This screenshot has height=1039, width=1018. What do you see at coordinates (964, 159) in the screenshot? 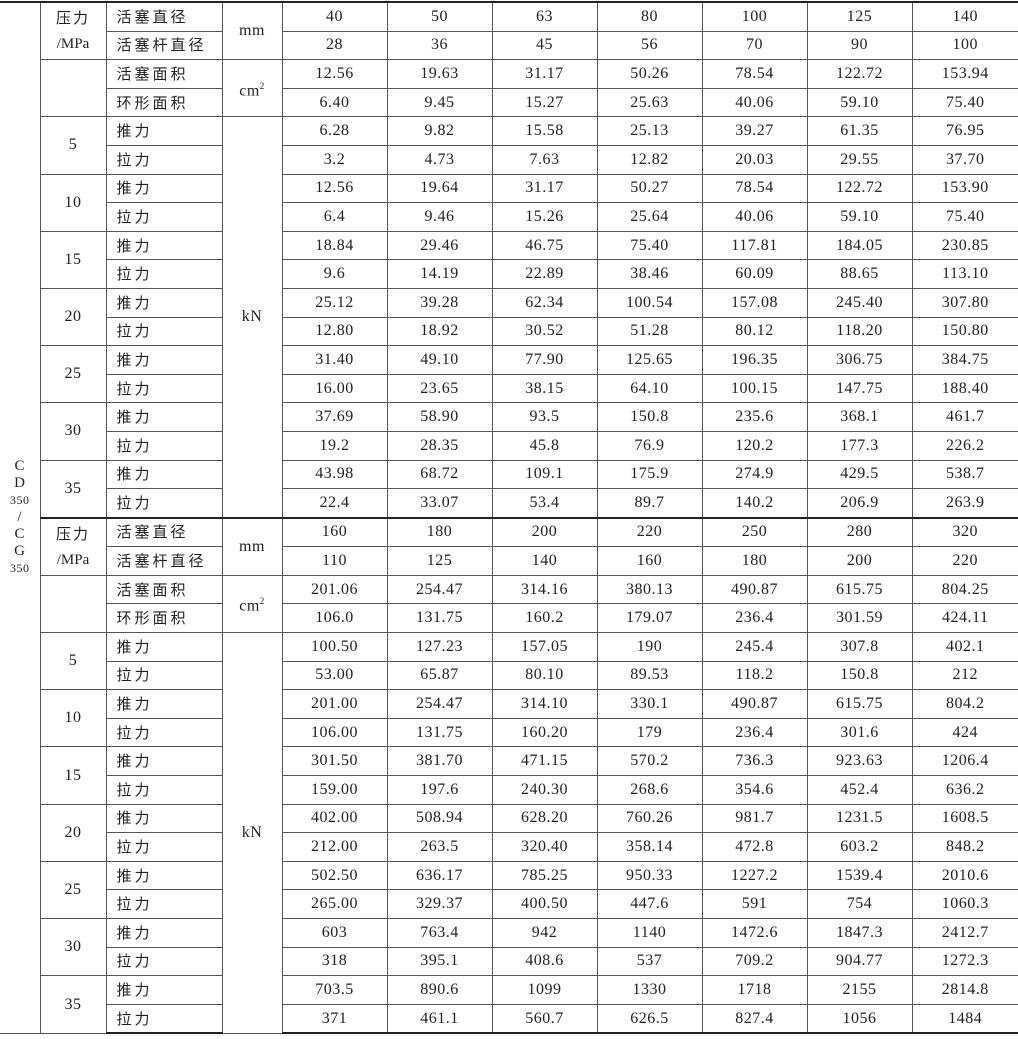
I see `pull-force-value: 37.70` at bounding box center [964, 159].